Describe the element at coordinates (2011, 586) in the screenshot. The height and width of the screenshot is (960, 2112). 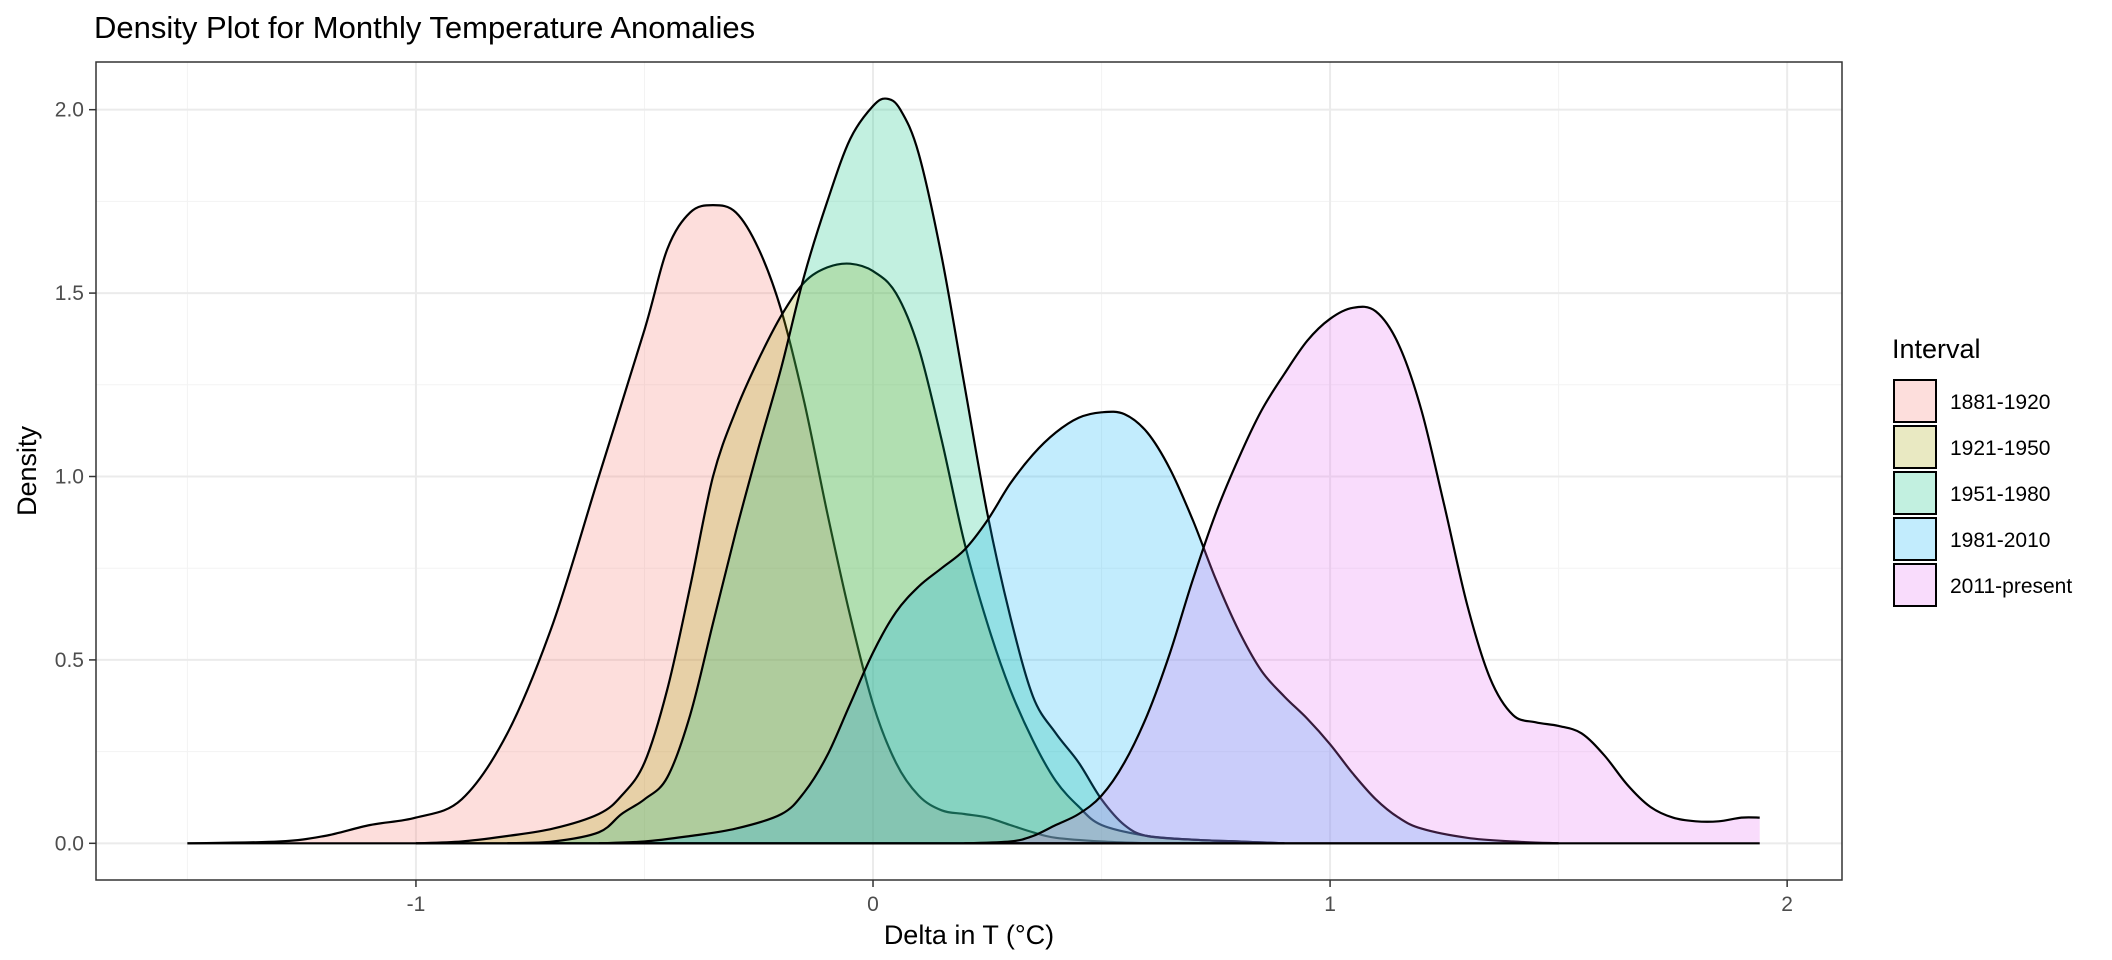
I see `legend-label-2011-present: 2011-present` at that location.